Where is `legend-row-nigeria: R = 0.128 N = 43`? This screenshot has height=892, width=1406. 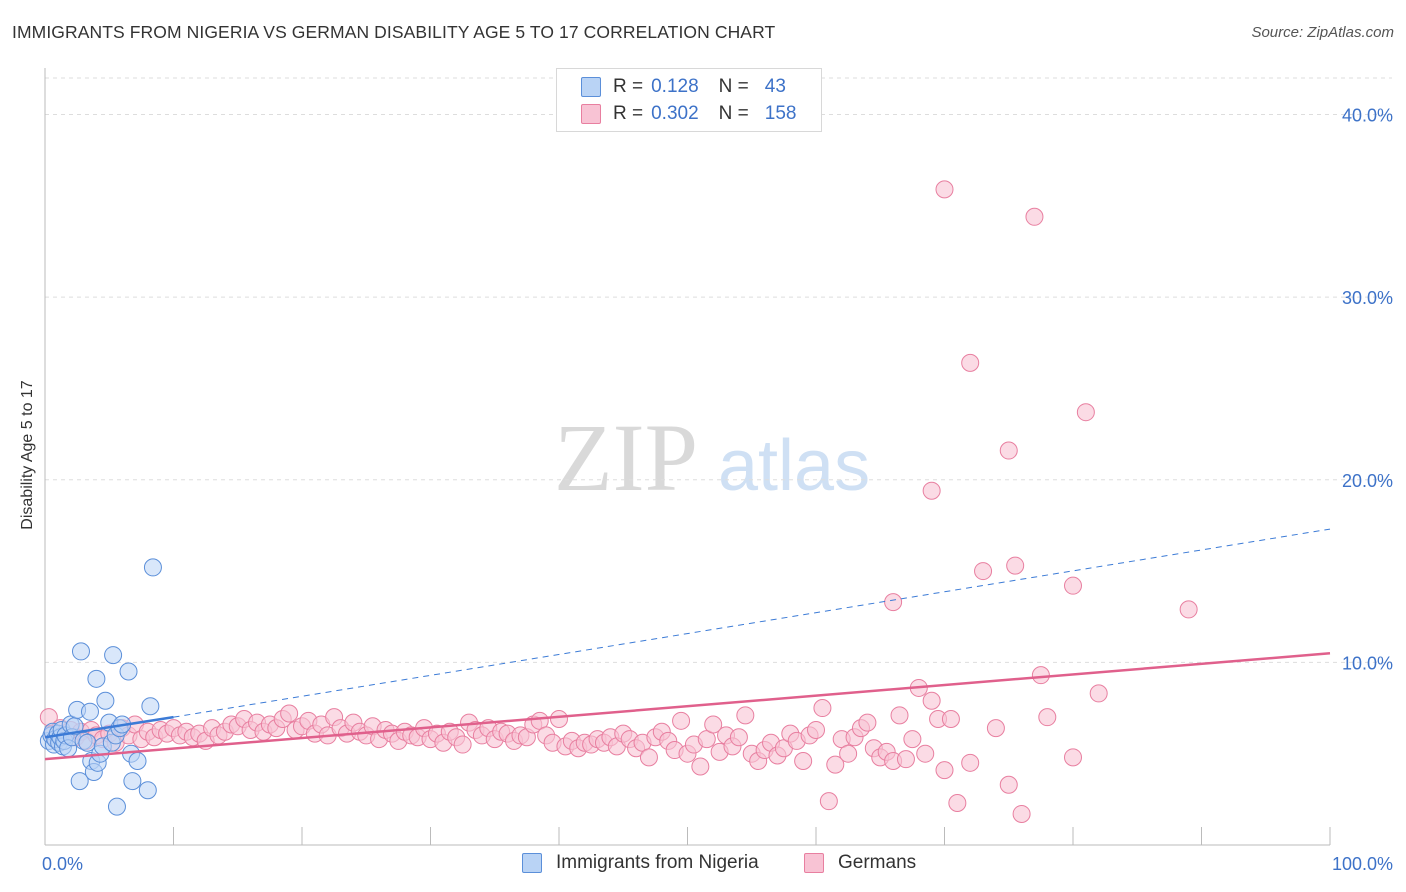 legend-row-nigeria: R = 0.128 N = 43 is located at coordinates (683, 87).